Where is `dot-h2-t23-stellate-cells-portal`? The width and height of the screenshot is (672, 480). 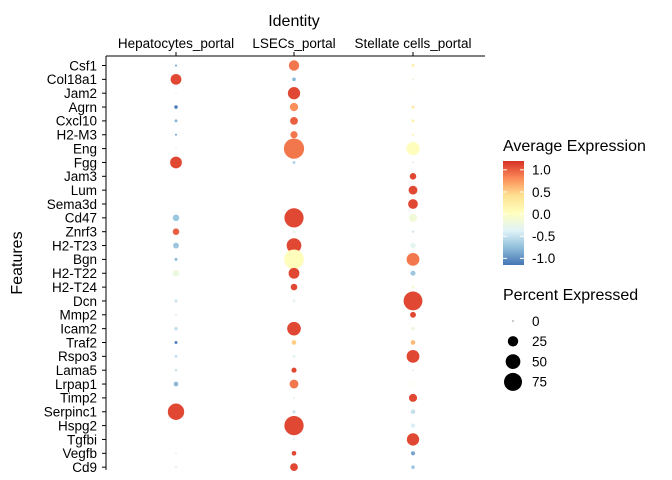 dot-h2-t23-stellate-cells-portal is located at coordinates (413, 245).